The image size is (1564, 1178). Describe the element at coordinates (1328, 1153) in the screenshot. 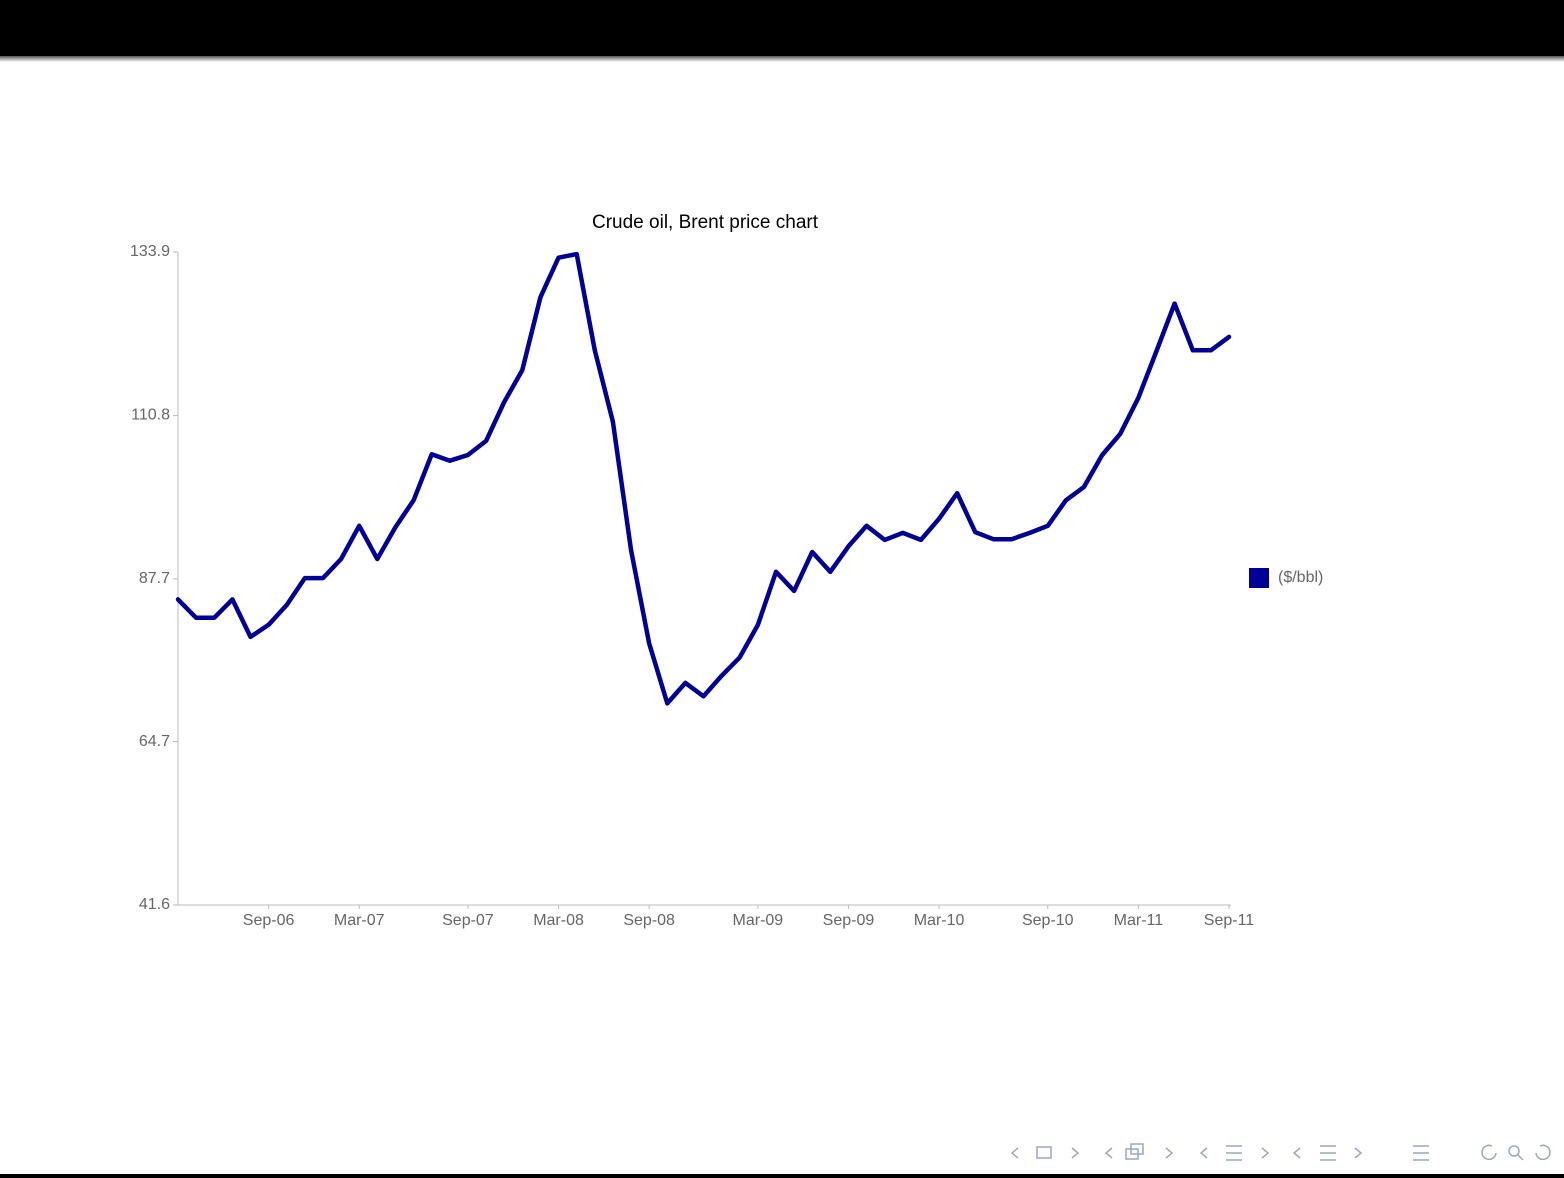

I see `nav-doc` at that location.